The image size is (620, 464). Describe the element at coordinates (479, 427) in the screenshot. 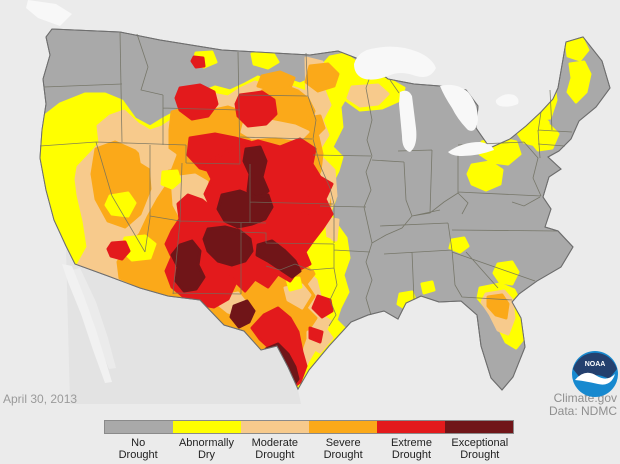

I see `legend-swatch-exceptional` at that location.